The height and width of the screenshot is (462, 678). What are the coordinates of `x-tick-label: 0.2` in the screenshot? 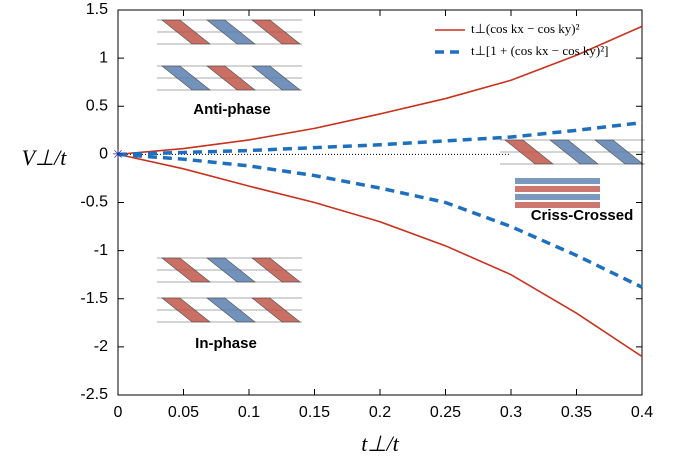 It's located at (380, 412).